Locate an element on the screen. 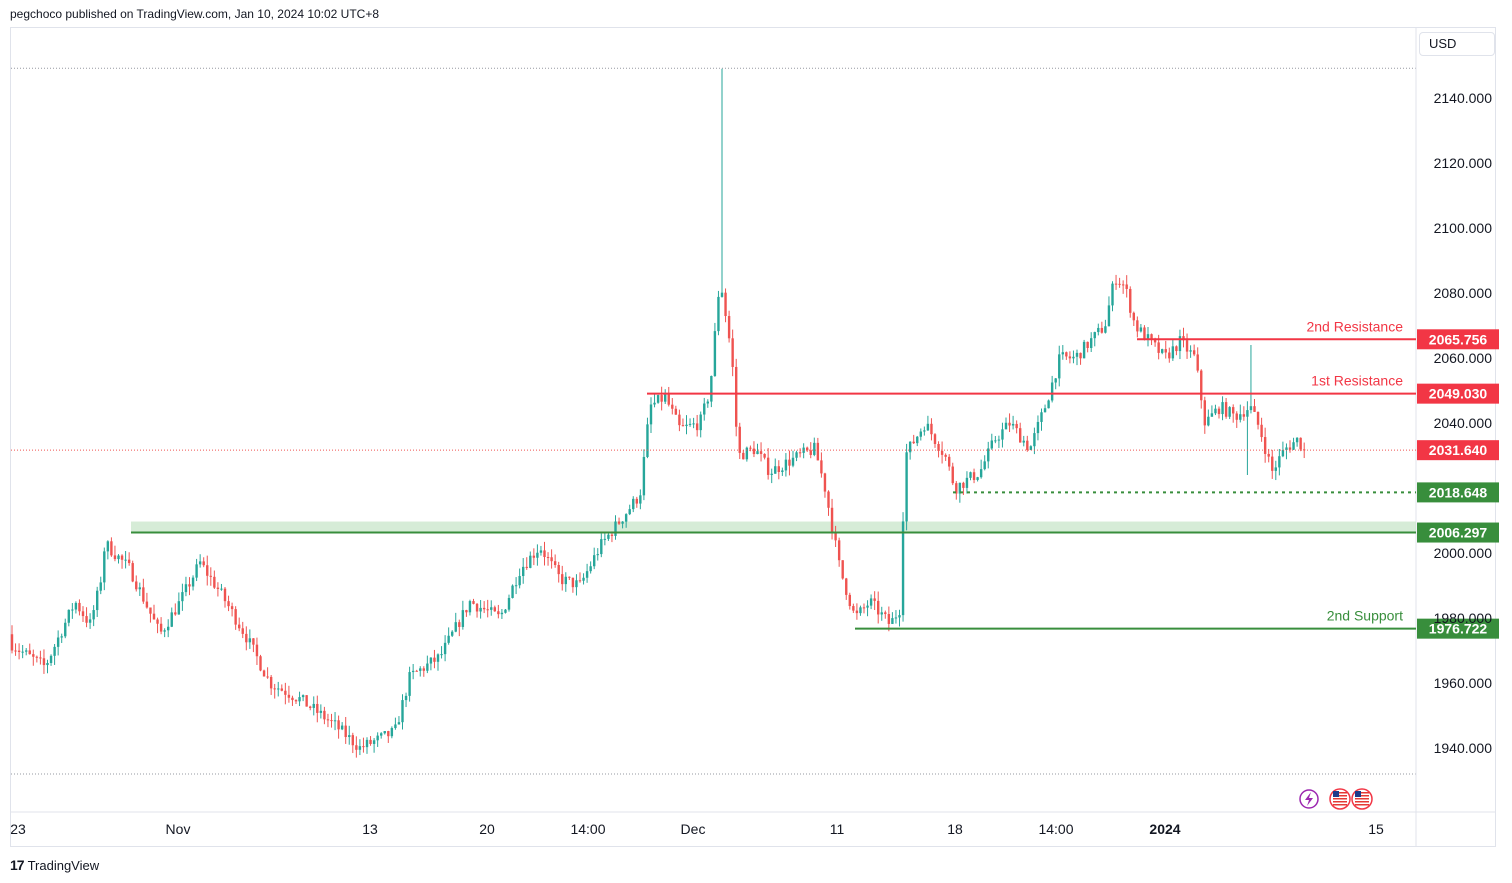 This screenshot has width=1512, height=883. tradingview-footer: 17 TradingView is located at coordinates (54, 865).